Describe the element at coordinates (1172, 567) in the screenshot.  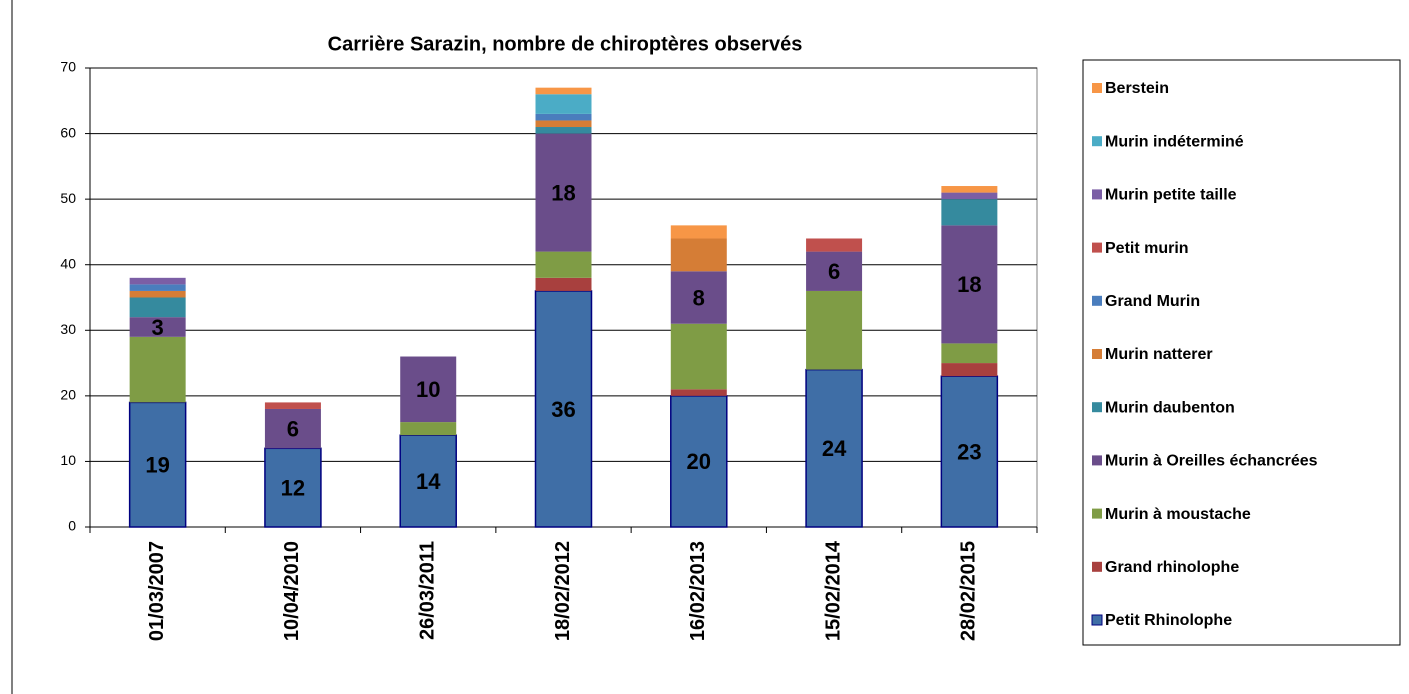
I see `legend-label: Grand rhinolophe` at that location.